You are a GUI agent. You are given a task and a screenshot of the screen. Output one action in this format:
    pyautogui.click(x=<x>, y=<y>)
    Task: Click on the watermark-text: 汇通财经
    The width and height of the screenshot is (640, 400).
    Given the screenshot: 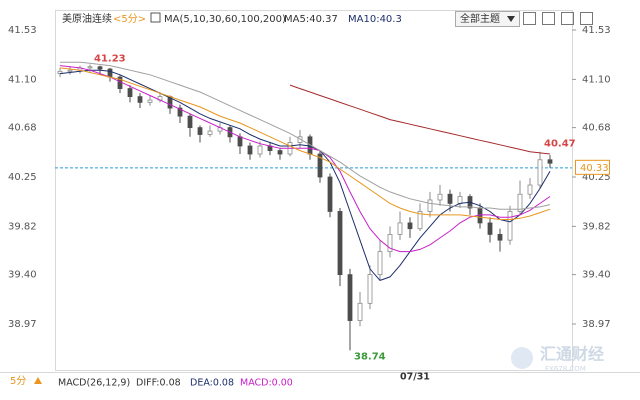 What is the action you would take?
    pyautogui.click(x=572, y=354)
    